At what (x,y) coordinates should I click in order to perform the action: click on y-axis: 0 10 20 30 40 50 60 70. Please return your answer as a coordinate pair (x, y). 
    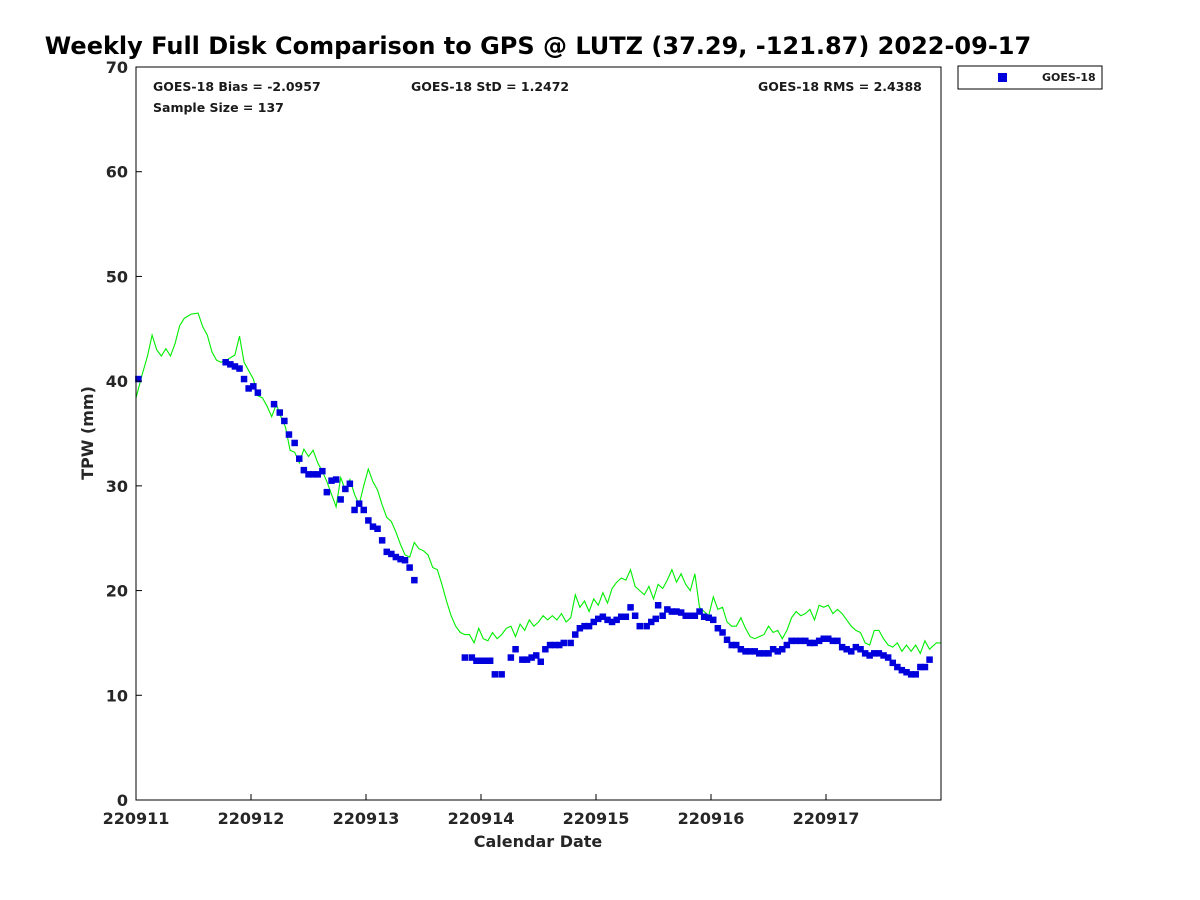
    Looking at the image, I should click on (124, 434).